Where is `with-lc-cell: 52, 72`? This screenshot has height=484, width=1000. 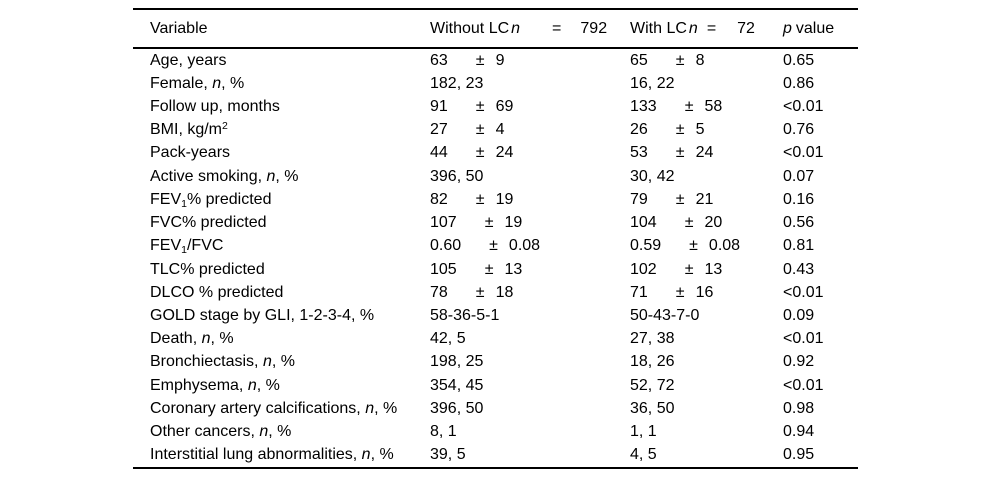
with-lc-cell: 52, 72 is located at coordinates (706, 386).